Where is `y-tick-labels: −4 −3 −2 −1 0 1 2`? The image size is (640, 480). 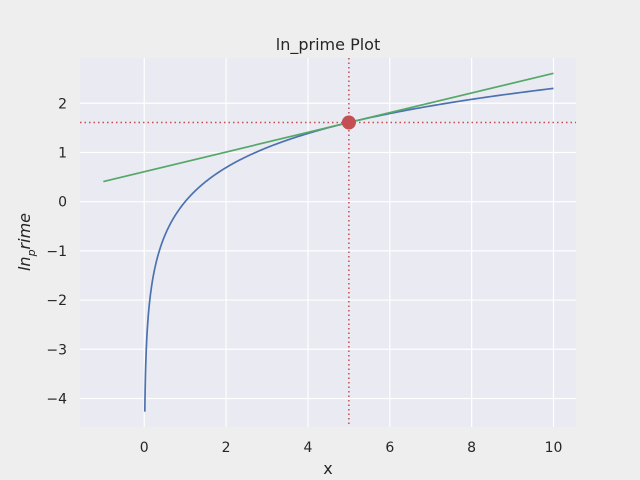
y-tick-labels: −4 −3 −2 −1 0 1 2 is located at coordinates (56, 251).